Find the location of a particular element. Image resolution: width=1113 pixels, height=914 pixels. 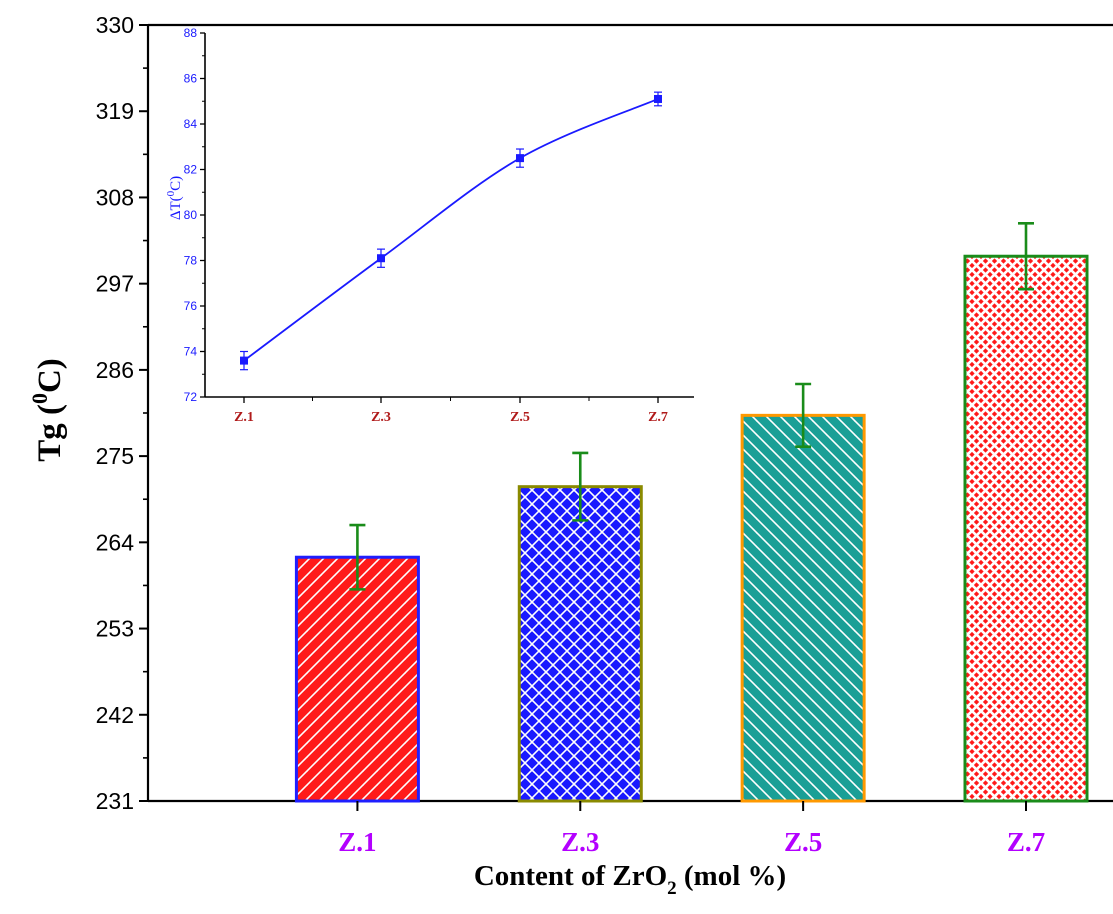

y-axis-title-sup: 0 is located at coordinates (39, 398).